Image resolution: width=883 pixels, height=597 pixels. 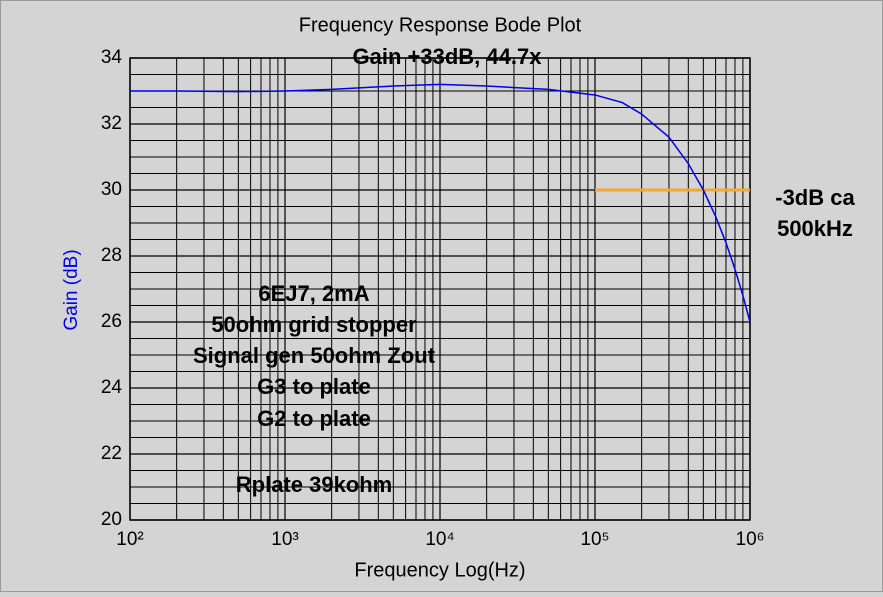 What do you see at coordinates (111, 453) in the screenshot?
I see `y-tick-label: 22` at bounding box center [111, 453].